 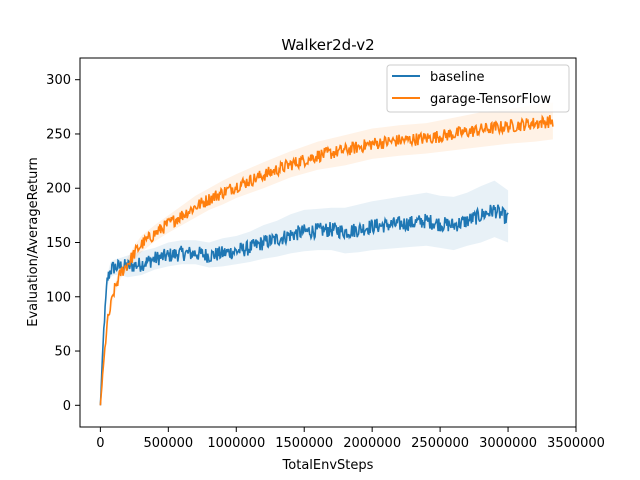 I want to click on y-tick-label: 100, so click(x=58, y=297).